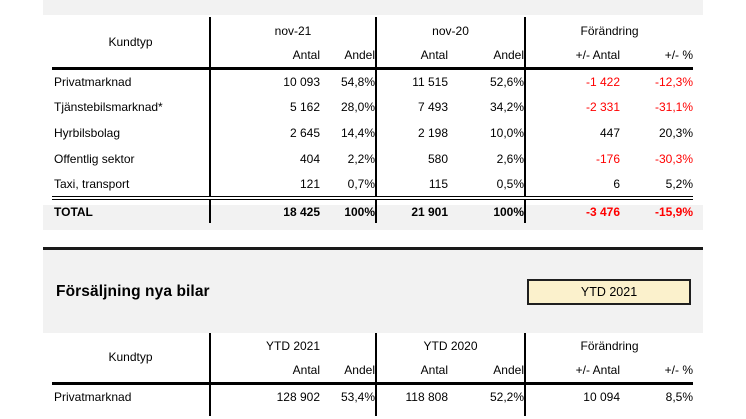  What do you see at coordinates (358, 133) in the screenshot?
I see `data-cell: 14,4%` at bounding box center [358, 133].